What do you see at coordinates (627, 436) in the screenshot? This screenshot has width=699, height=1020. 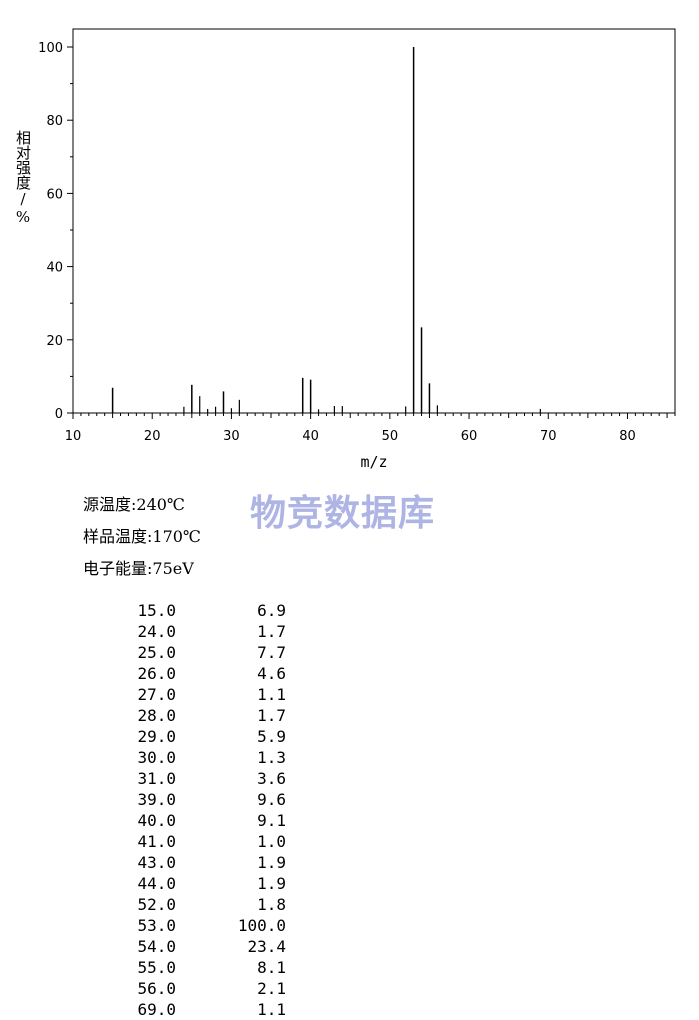 I see `x-tick-label: 80` at bounding box center [627, 436].